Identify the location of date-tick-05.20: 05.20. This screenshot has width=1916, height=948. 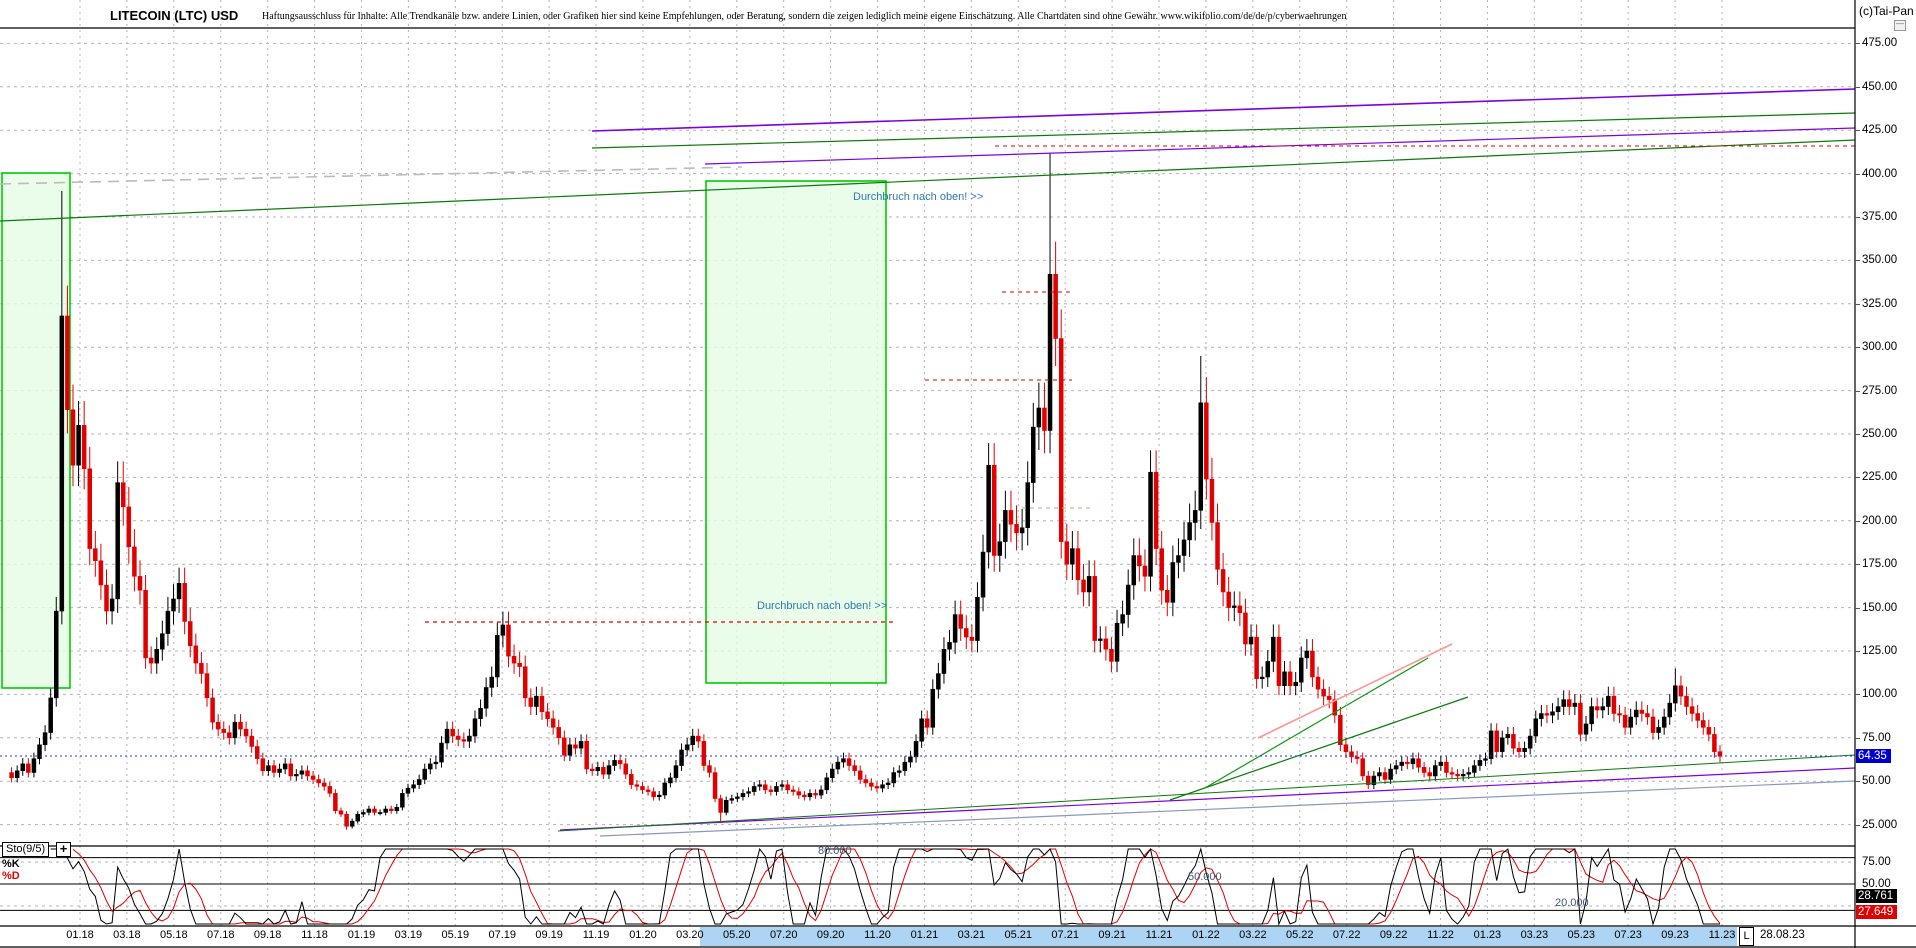
(737, 935).